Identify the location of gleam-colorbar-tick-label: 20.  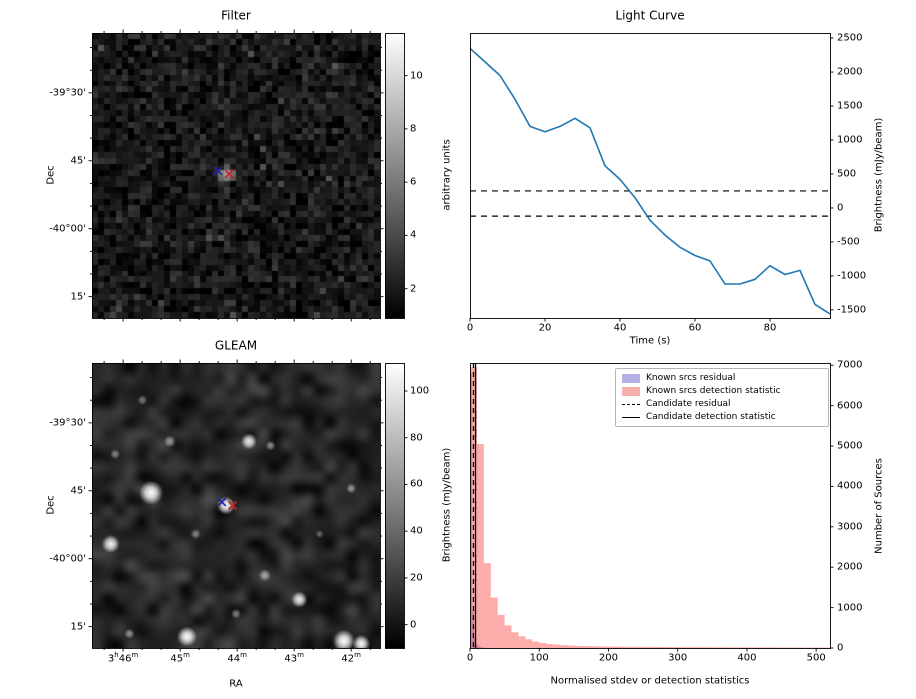
(416, 578).